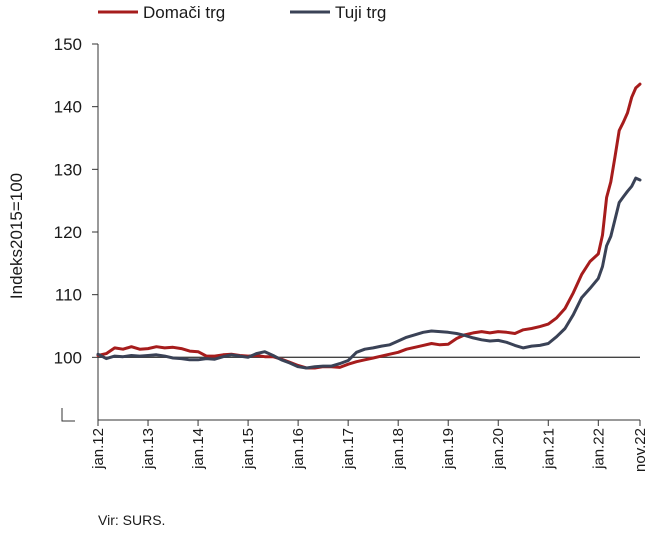 Image resolution: width=648 pixels, height=533 pixels. Describe the element at coordinates (448, 449) in the screenshot. I see `x-tick-label: jan.19` at that location.